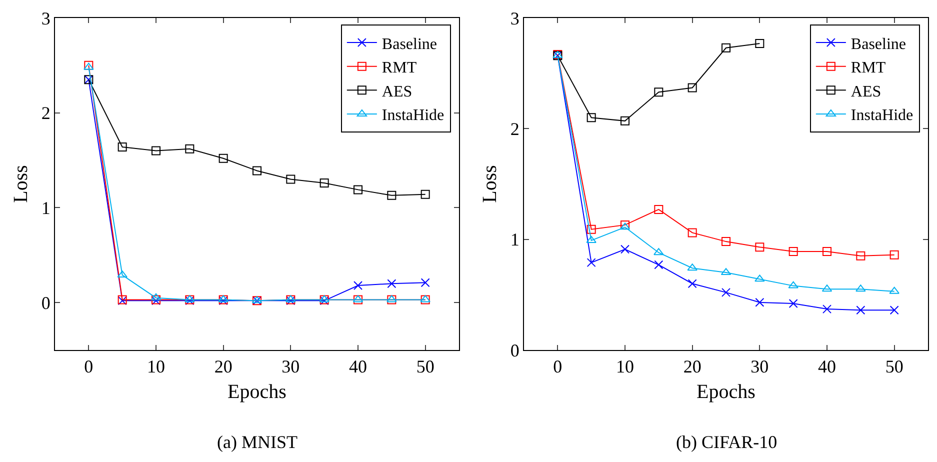 The width and height of the screenshot is (937, 462). What do you see at coordinates (257, 442) in the screenshot?
I see `text: (a) MNIST` at bounding box center [257, 442].